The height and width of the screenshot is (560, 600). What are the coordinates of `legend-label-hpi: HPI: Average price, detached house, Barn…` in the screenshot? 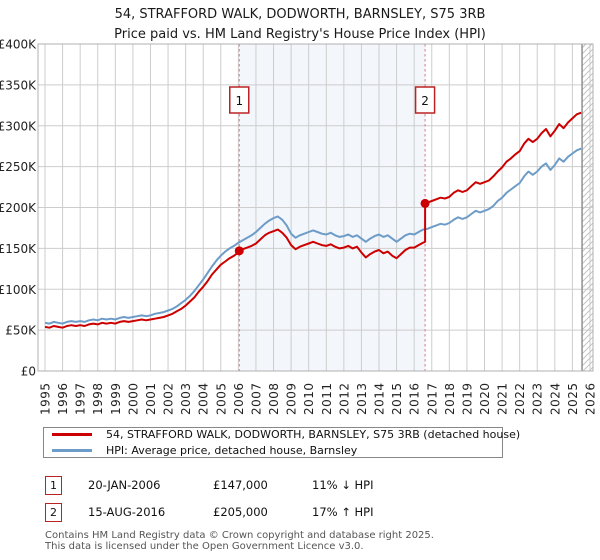 It's located at (232, 450).